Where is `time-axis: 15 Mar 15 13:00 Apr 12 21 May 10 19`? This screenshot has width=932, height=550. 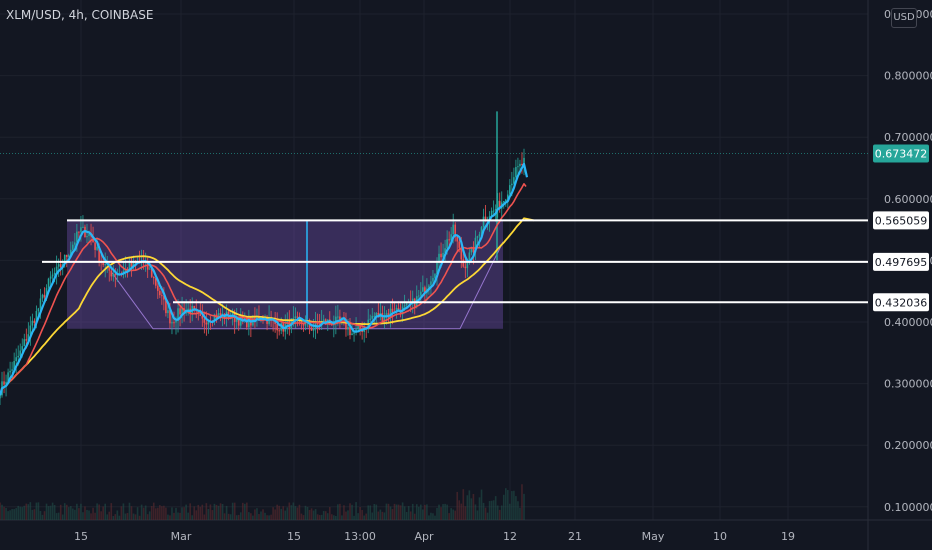 time-axis: 15 Mar 15 13:00 Apr 12 21 May 10 19 is located at coordinates (434, 536).